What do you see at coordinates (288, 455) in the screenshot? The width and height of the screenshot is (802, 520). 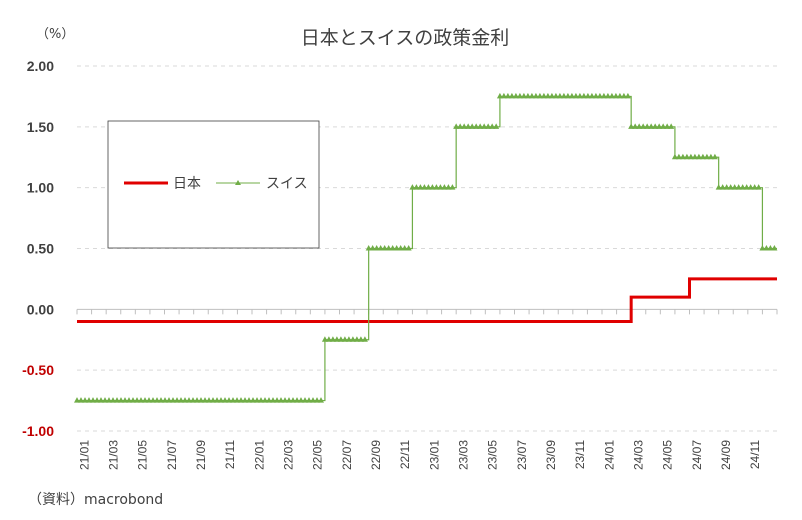 I see `x-tick-label: 22/03` at bounding box center [288, 455].